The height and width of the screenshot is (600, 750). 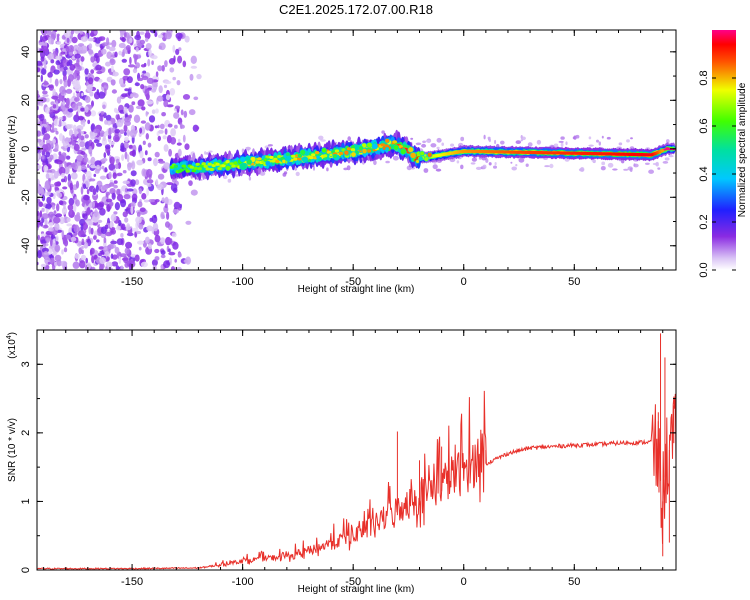 I want to click on colorbar-tick-label: 0.8, so click(x=704, y=77).